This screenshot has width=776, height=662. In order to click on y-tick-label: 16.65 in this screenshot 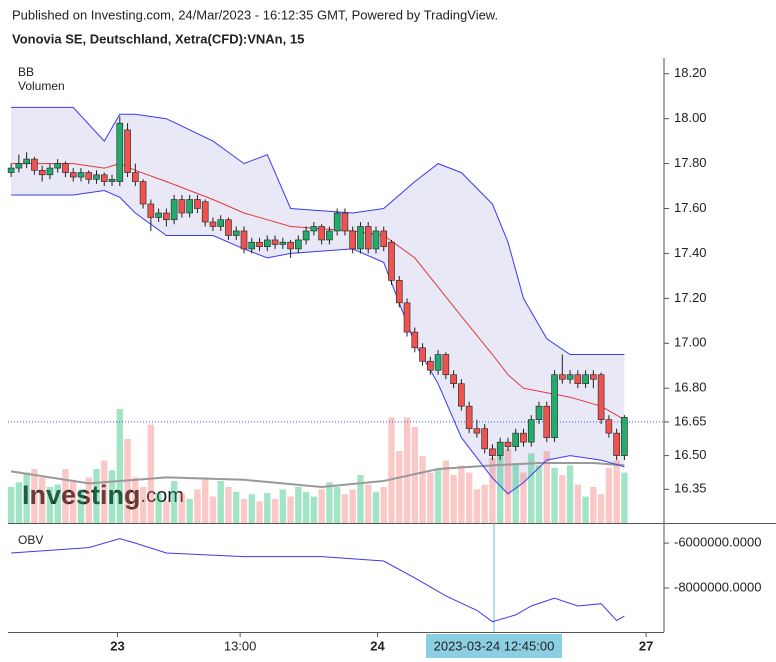, I will do `click(690, 420)`.